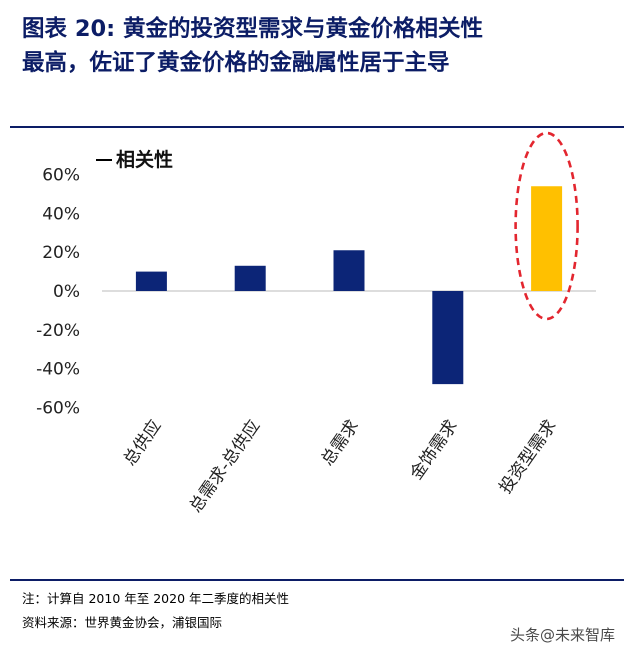  What do you see at coordinates (317, 580) in the screenshot?
I see `bottom-divider` at bounding box center [317, 580].